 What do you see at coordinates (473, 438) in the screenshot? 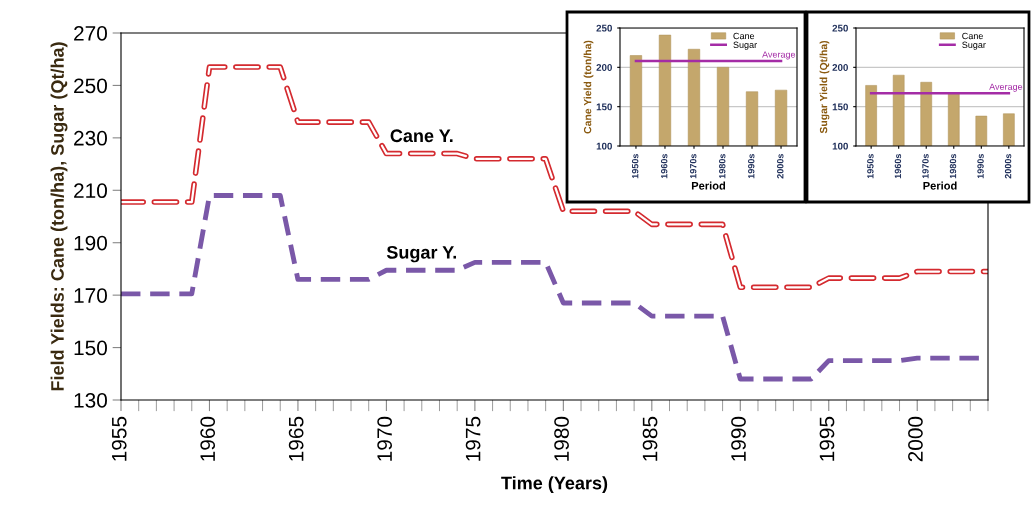
I see `x-tick-label: 1975` at bounding box center [473, 438].